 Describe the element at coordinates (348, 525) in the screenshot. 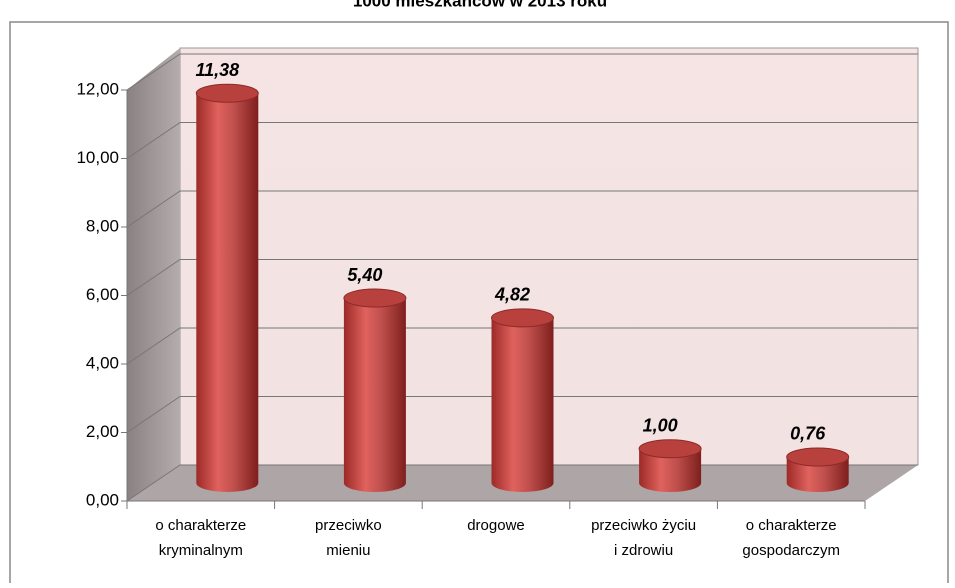

I see `x-tick-label: przeciwko` at that location.